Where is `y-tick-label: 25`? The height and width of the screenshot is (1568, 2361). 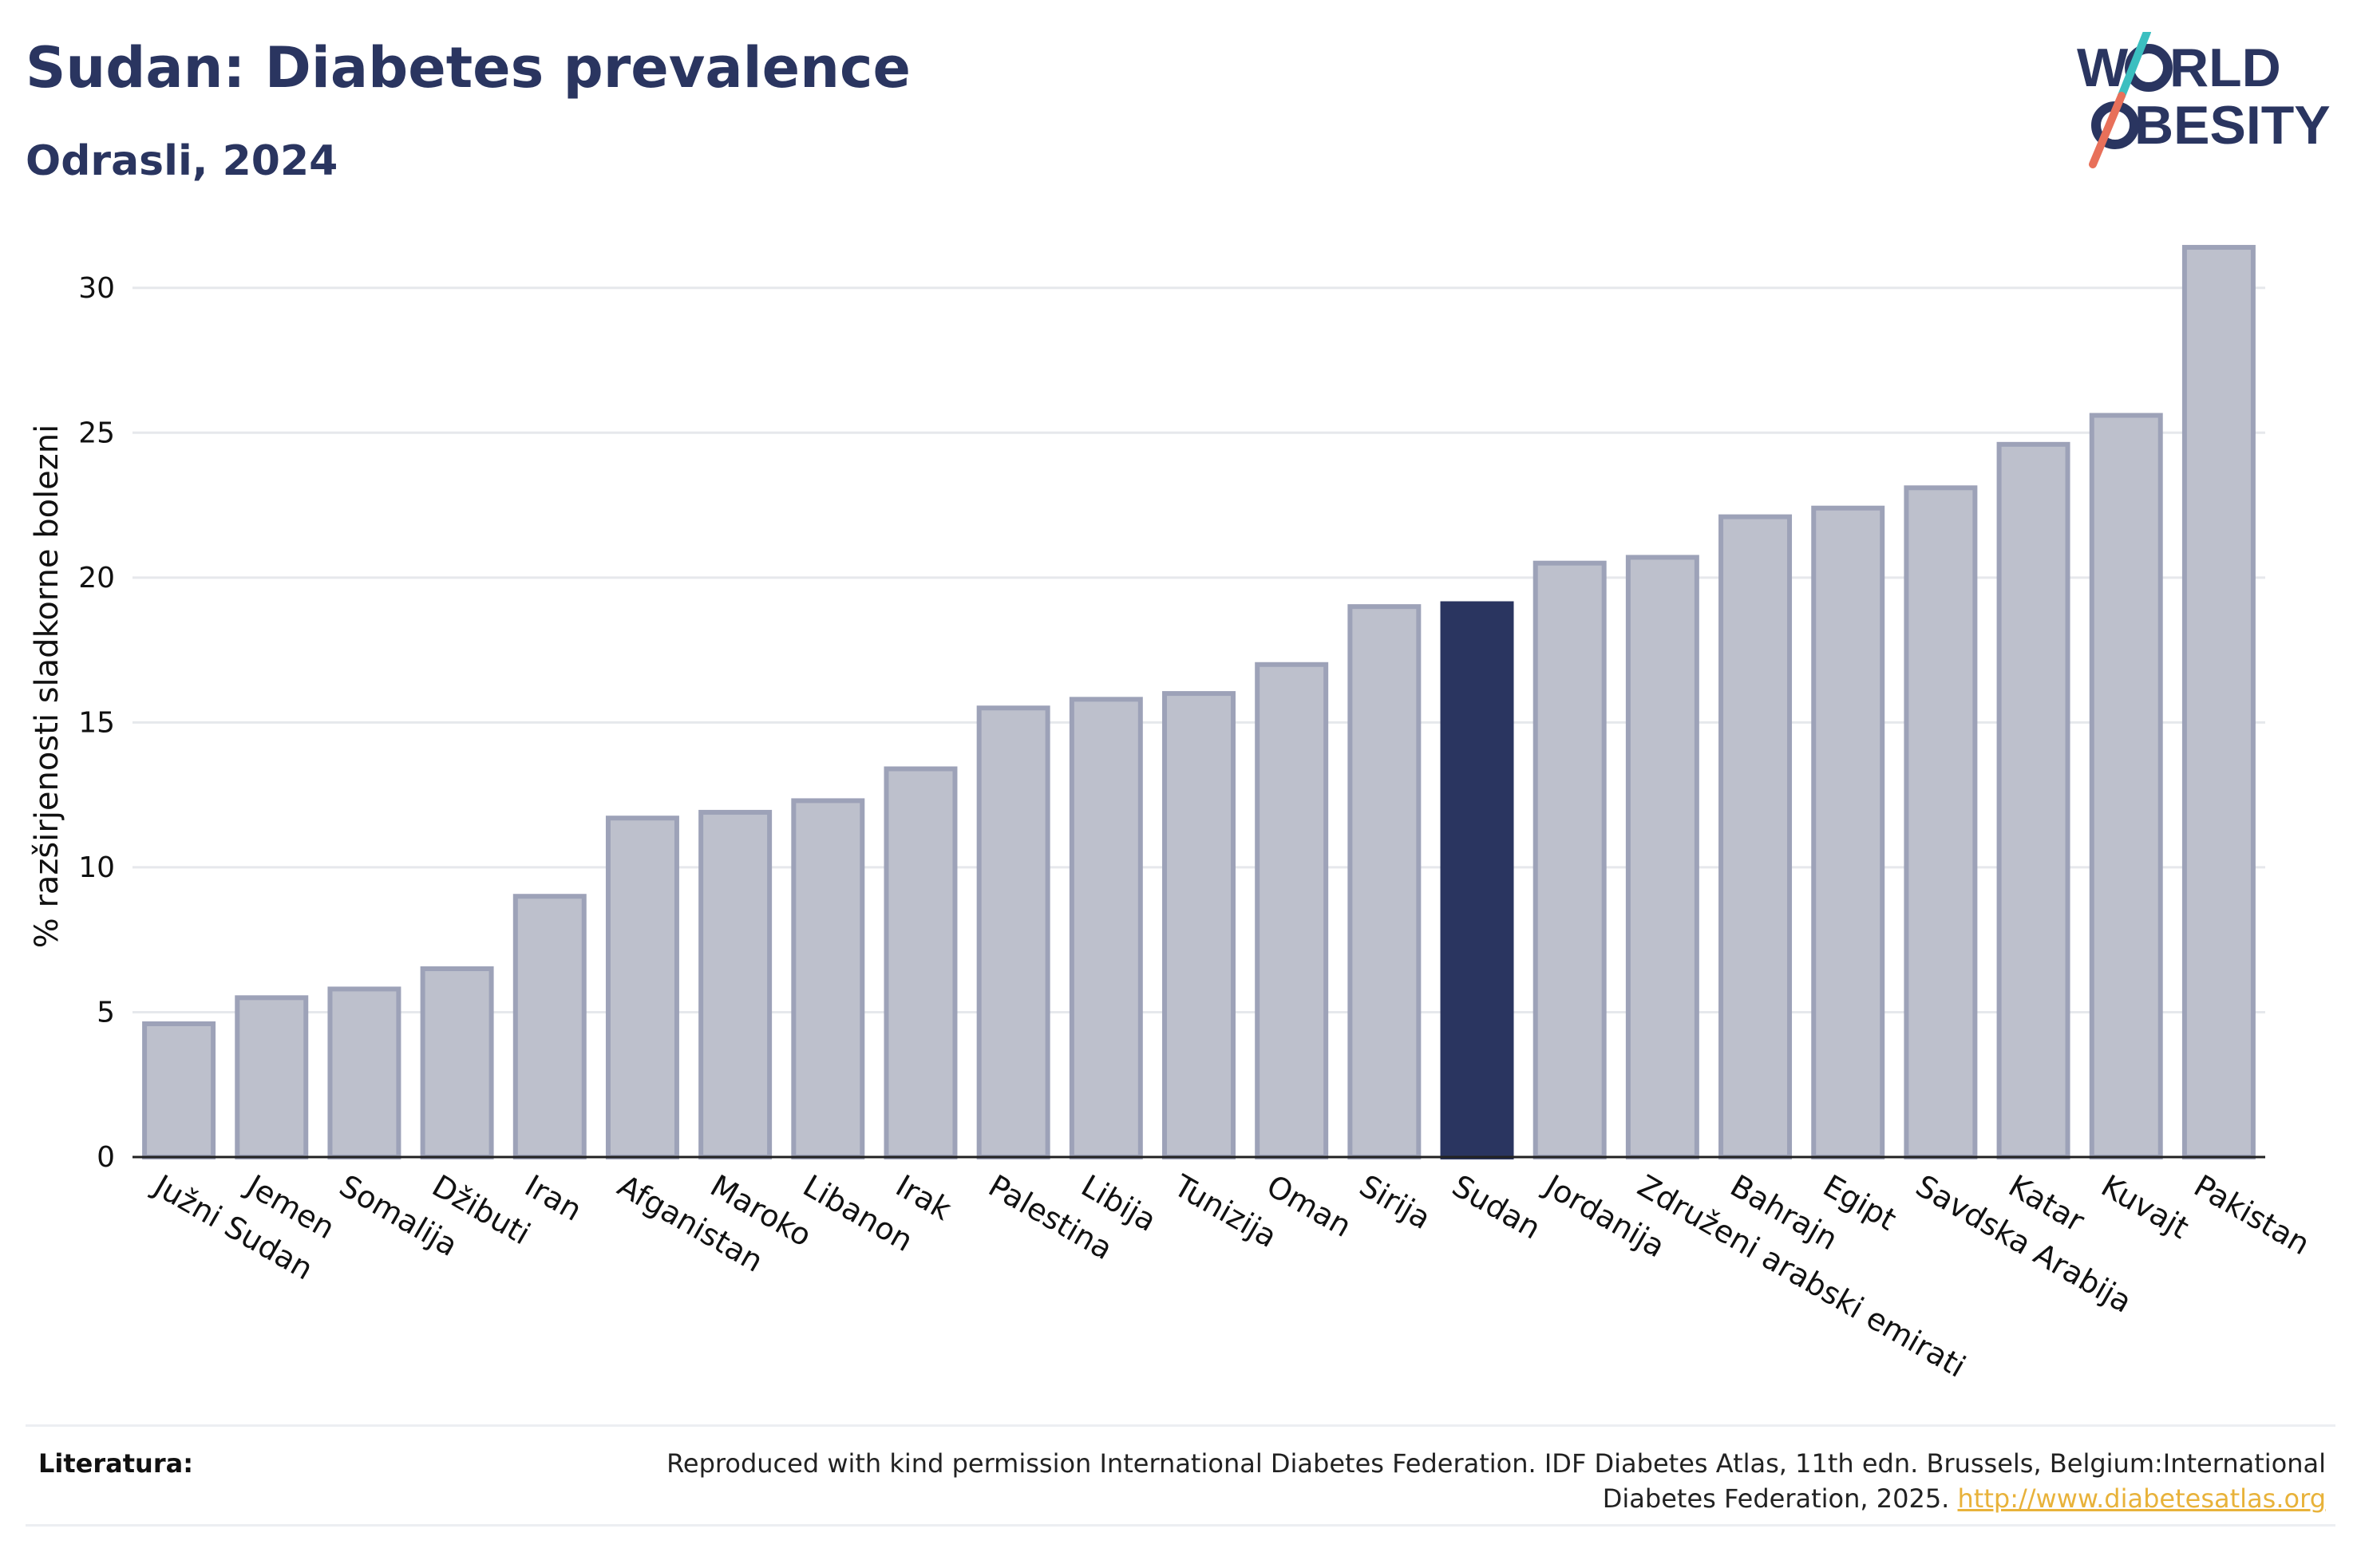 y-tick-label: 25 is located at coordinates (96, 433).